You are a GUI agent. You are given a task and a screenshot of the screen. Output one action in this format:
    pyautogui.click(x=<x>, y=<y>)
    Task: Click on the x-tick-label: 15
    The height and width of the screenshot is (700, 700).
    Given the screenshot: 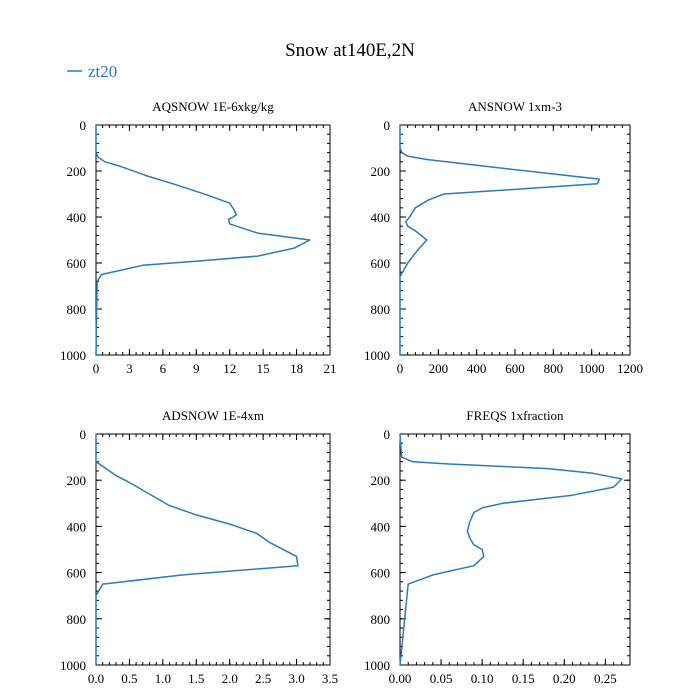 What is the action you would take?
    pyautogui.click(x=263, y=368)
    